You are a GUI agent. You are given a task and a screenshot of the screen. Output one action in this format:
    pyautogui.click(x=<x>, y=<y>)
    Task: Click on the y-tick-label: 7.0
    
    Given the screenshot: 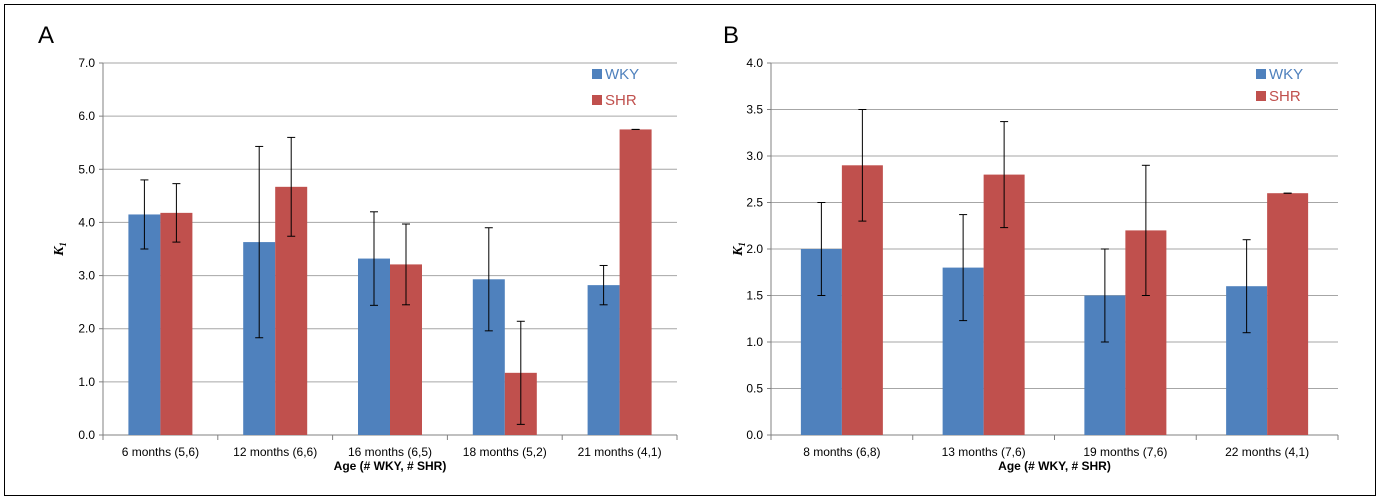 What is the action you would take?
    pyautogui.click(x=86, y=63)
    